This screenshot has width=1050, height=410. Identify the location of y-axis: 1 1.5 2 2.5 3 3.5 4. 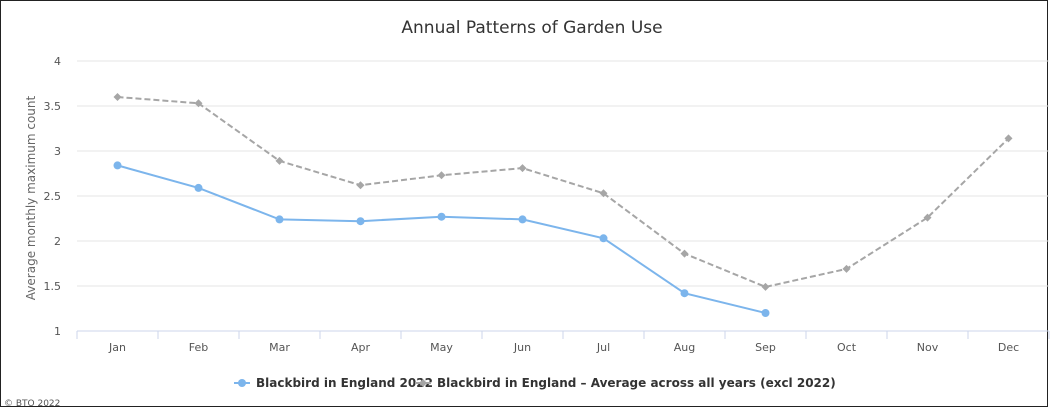
(53, 196).